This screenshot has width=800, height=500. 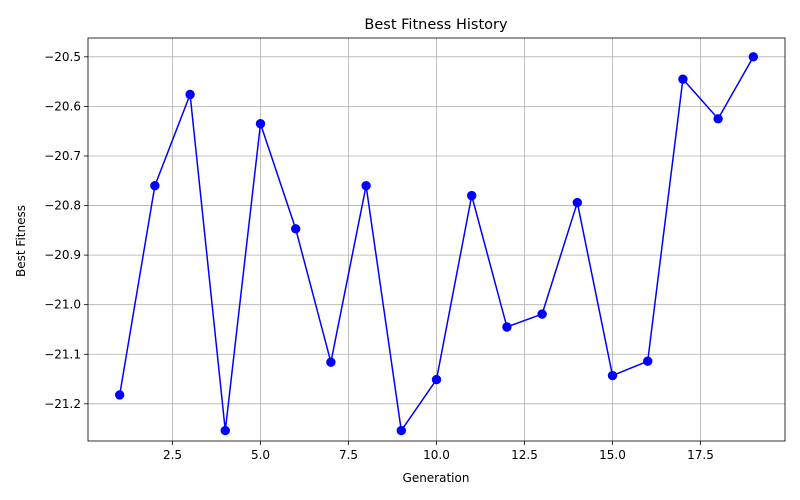 I want to click on x-tick-label: 5.0, so click(x=260, y=455).